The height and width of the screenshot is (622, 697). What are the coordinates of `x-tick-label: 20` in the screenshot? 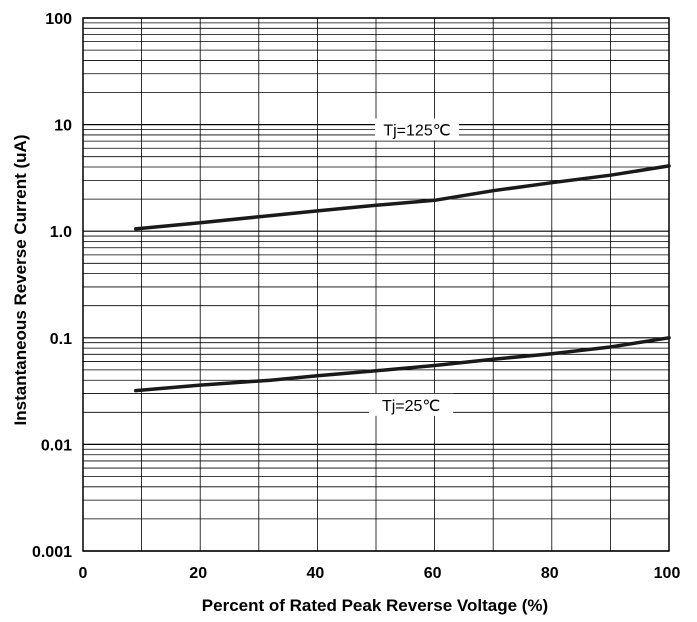 It's located at (198, 573).